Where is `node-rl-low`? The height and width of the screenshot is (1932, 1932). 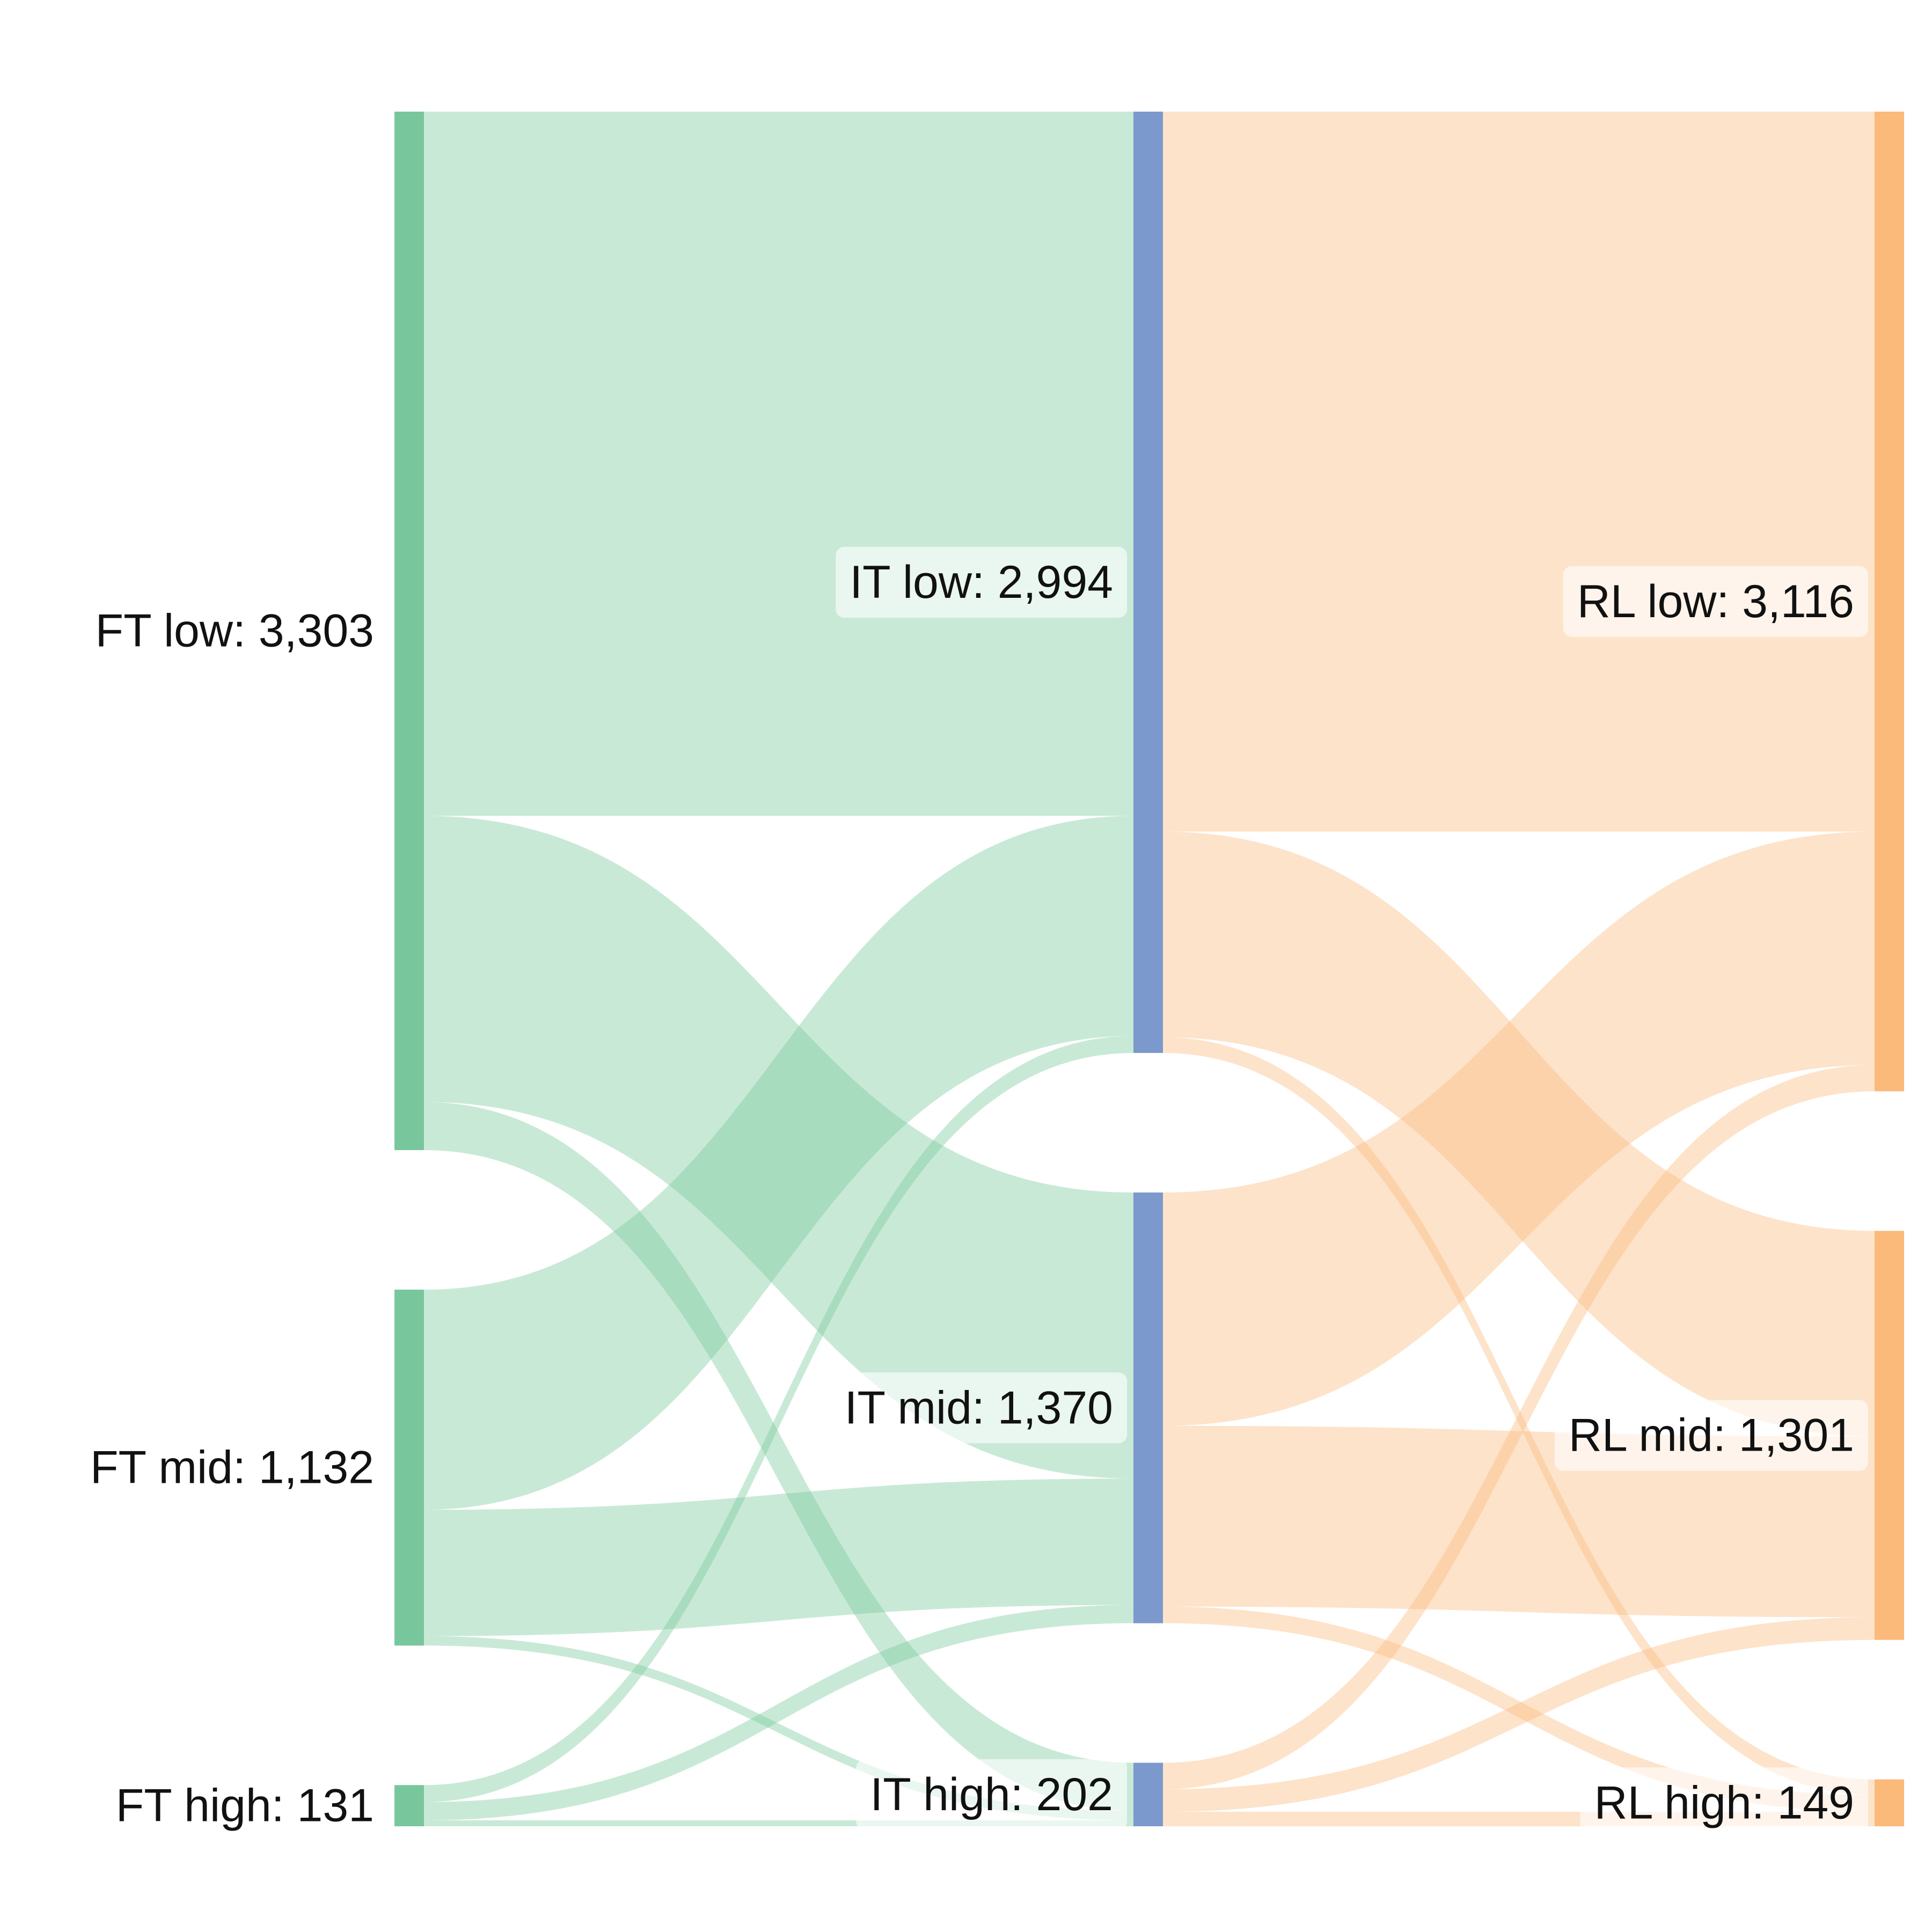
node-rl-low is located at coordinates (1889, 602).